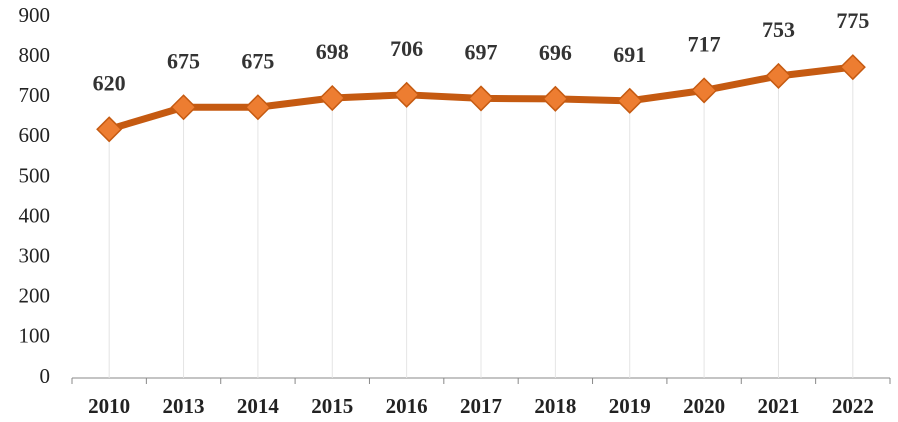  I want to click on x-tick-label: 2015, so click(332, 406).